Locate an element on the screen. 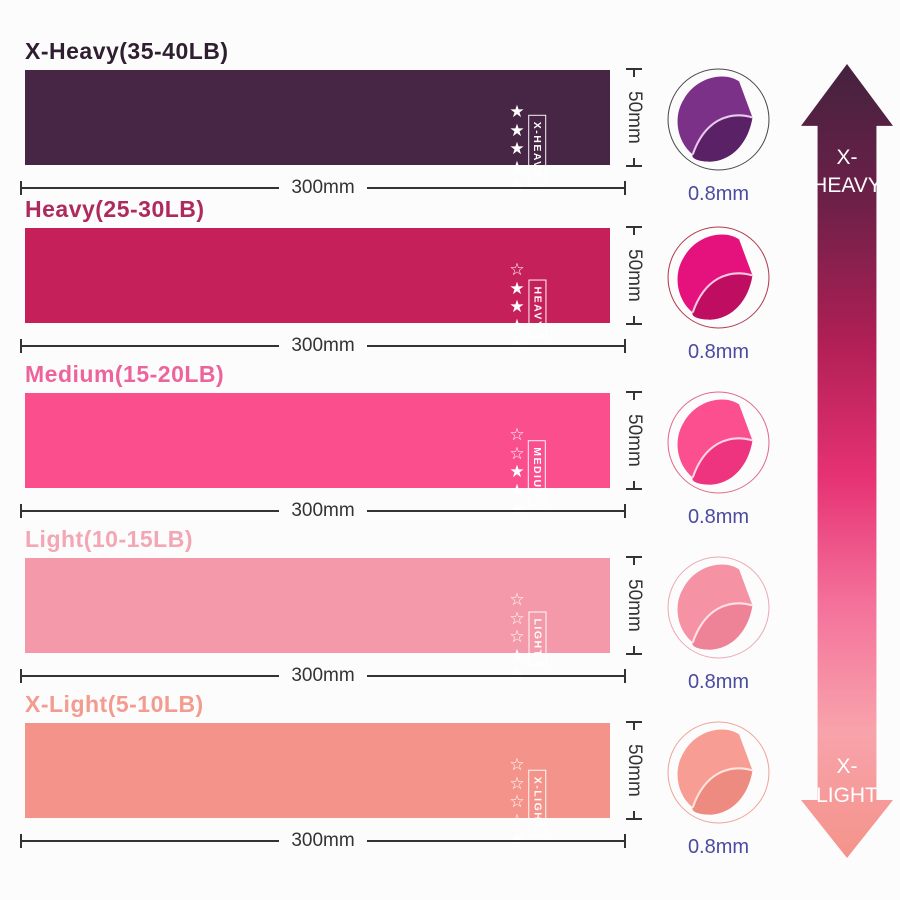  band-title: Medium(15-20LB) is located at coordinates (125, 374).